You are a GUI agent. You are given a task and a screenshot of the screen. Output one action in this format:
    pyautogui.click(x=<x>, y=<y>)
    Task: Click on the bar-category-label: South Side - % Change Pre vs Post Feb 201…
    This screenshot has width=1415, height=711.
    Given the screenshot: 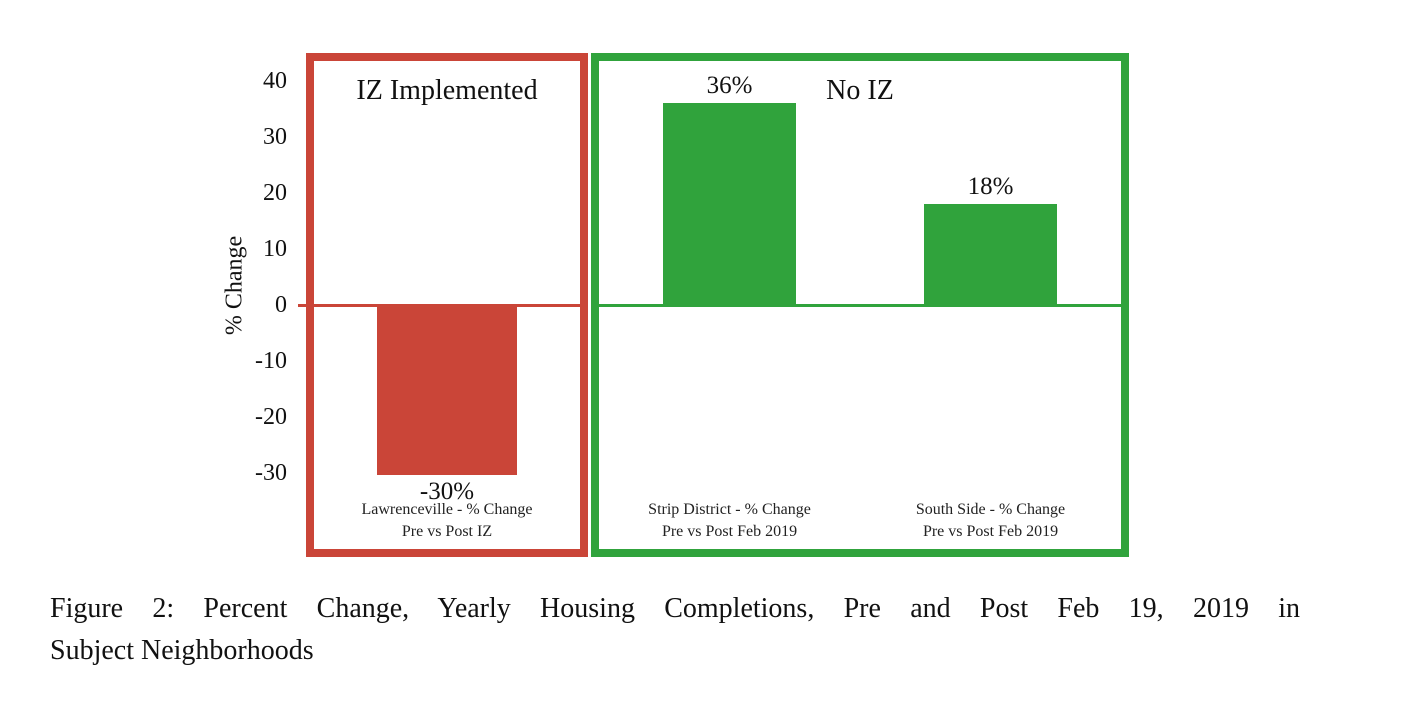 What is the action you would take?
    pyautogui.click(x=991, y=521)
    